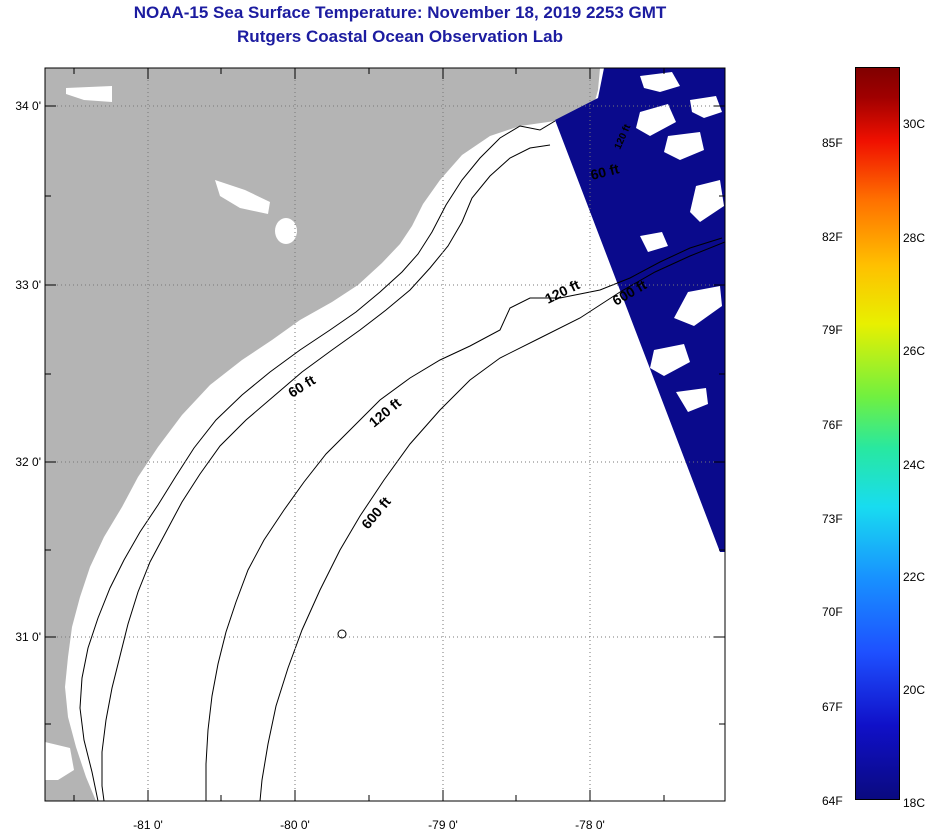 This screenshot has width=936, height=832. Describe the element at coordinates (148, 825) in the screenshot. I see `longitude-label: -81 0'` at that location.